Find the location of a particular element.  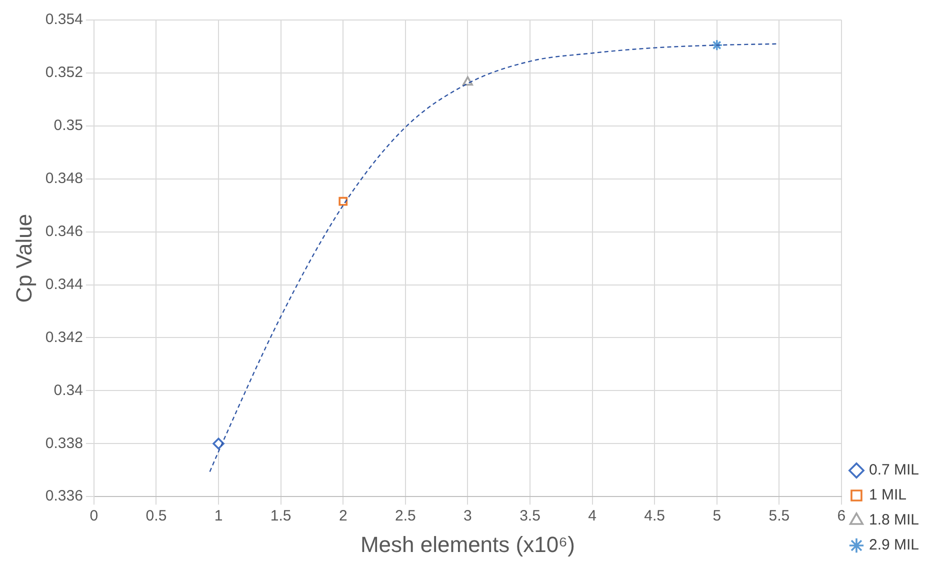

y-tick-label: 0.35 is located at coordinates (68, 125).